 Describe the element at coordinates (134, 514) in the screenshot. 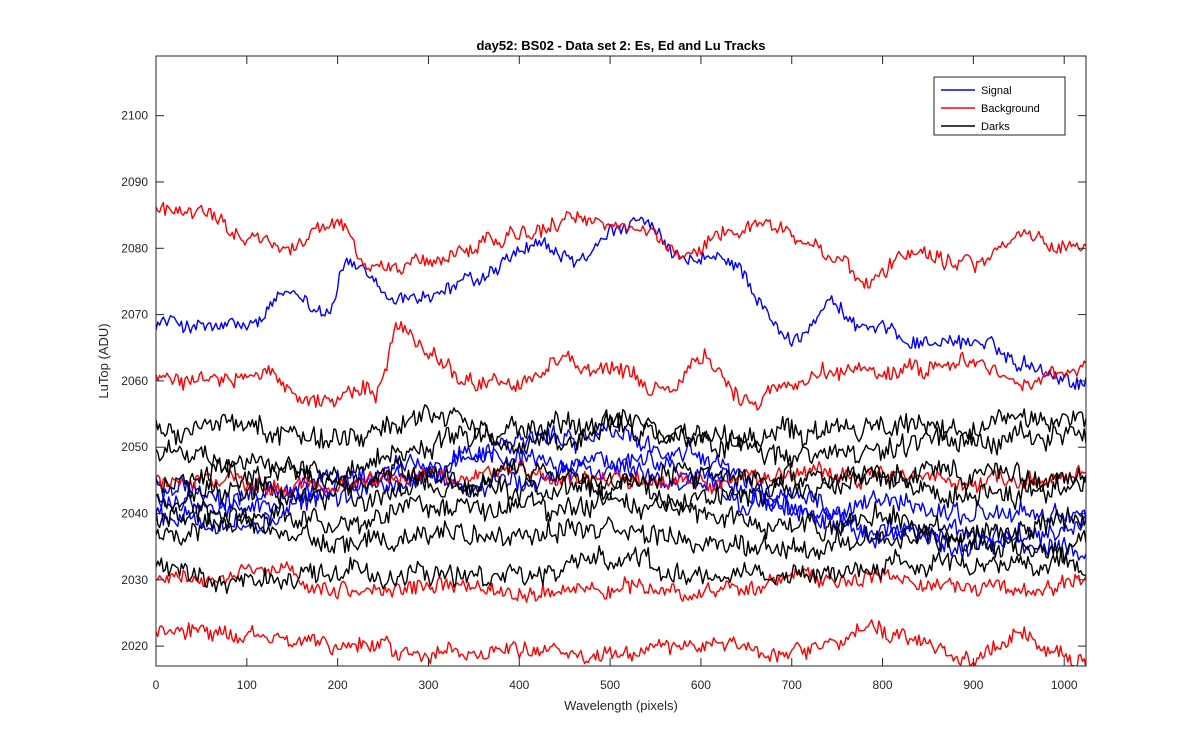

I see `y-tick-label: 2040` at that location.